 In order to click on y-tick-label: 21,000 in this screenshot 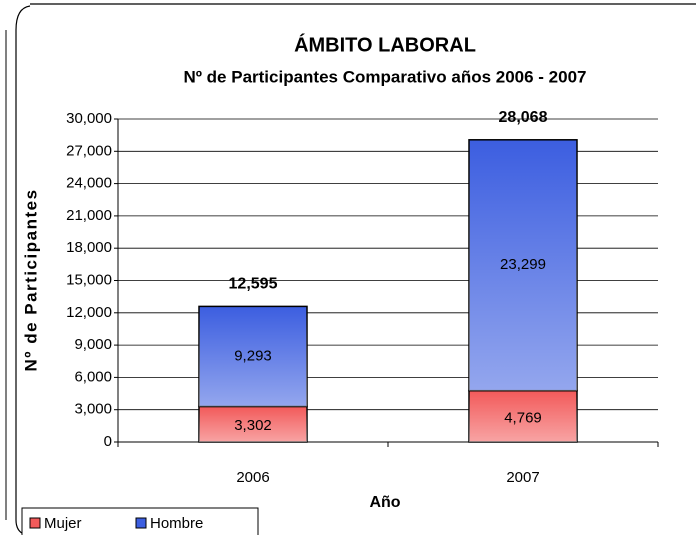, I will do `click(89, 215)`.